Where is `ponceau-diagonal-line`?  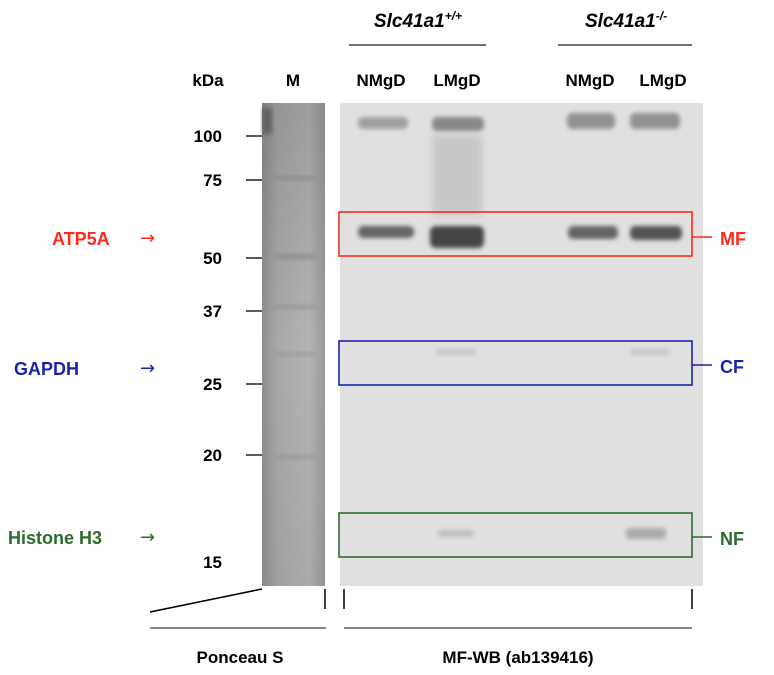
ponceau-diagonal-line is located at coordinates (206, 600).